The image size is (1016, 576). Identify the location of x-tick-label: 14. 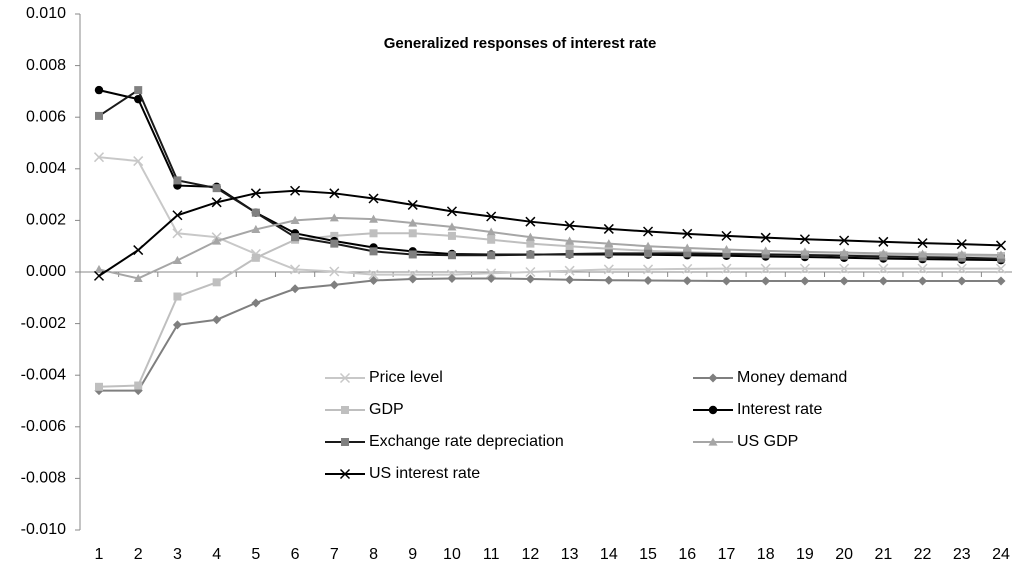
(609, 554).